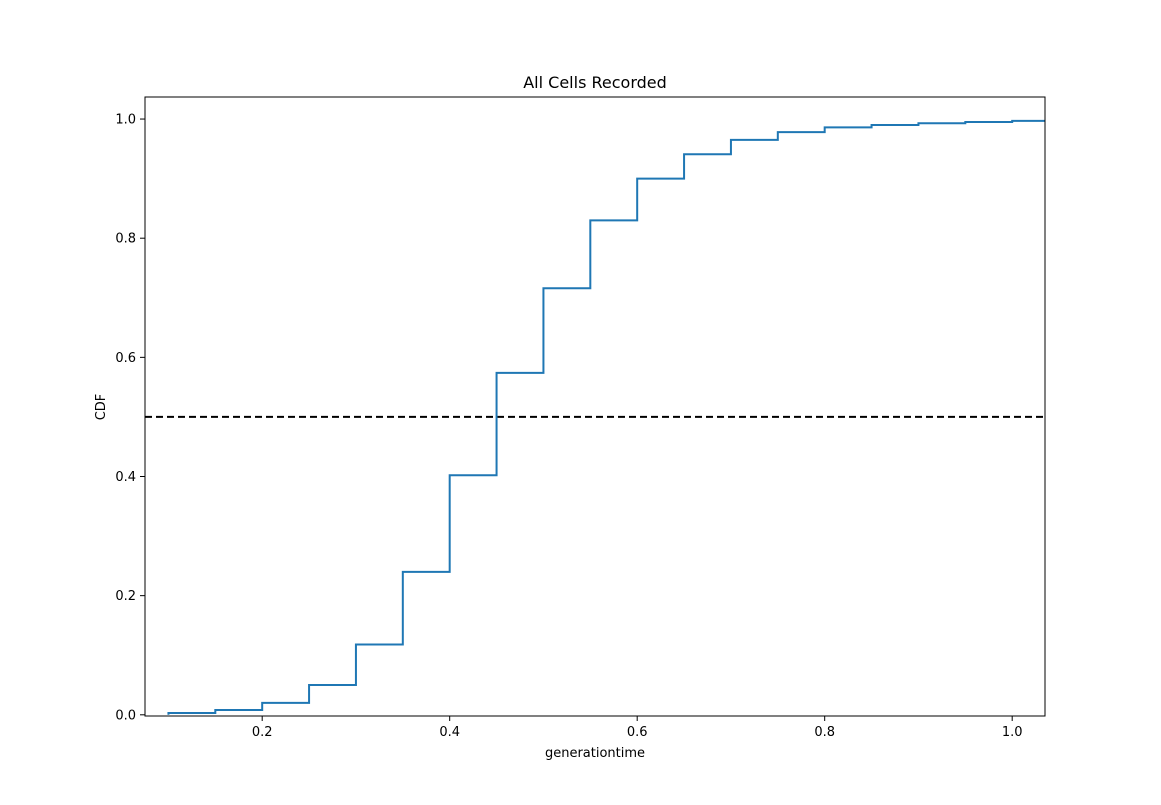 This screenshot has width=1161, height=805. Describe the element at coordinates (125, 715) in the screenshot. I see `y-tick-label: 0.0` at that location.